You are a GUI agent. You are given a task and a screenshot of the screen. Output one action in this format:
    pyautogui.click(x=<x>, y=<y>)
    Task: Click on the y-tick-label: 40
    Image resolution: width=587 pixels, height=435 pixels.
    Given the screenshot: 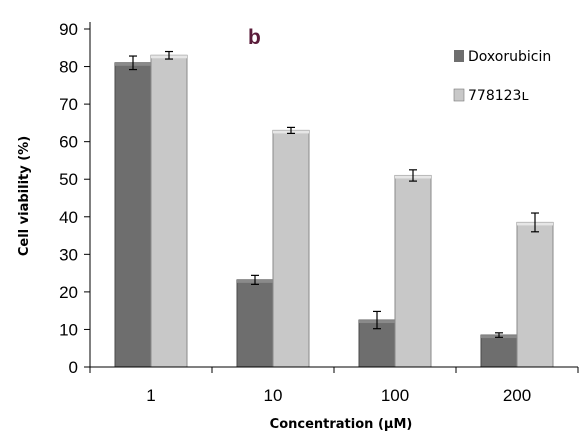 What is the action you would take?
    pyautogui.click(x=68, y=217)
    